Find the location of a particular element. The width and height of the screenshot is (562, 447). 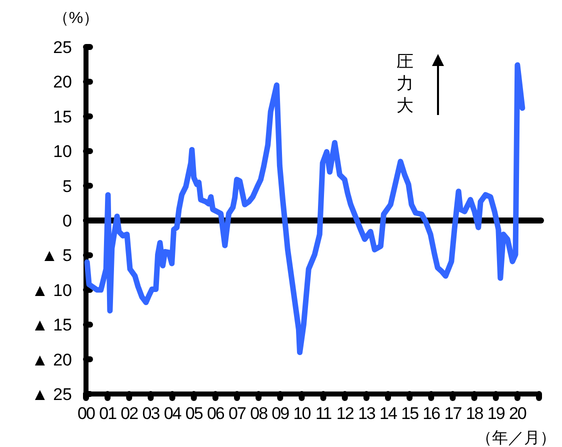

y-tick-label: ▲ 25 is located at coordinates (52, 394).